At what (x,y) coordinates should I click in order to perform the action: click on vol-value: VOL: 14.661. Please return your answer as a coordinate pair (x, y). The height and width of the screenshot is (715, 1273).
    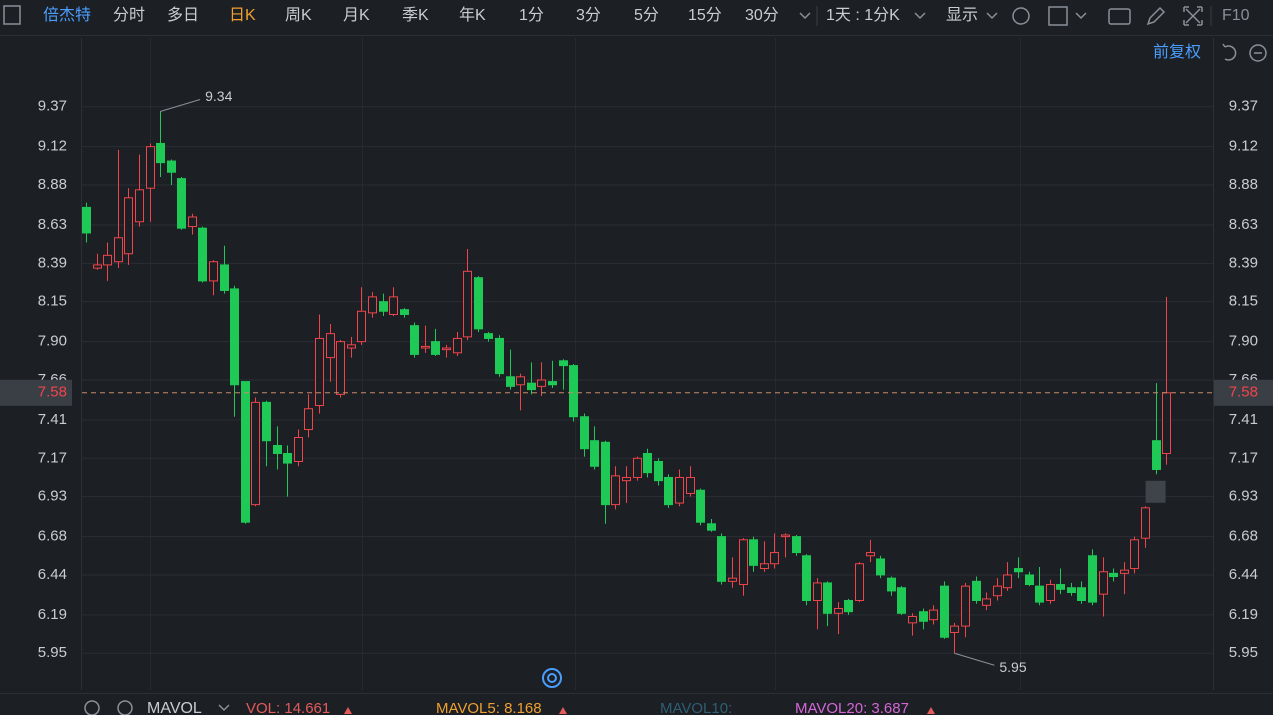
    Looking at the image, I should click on (288, 707).